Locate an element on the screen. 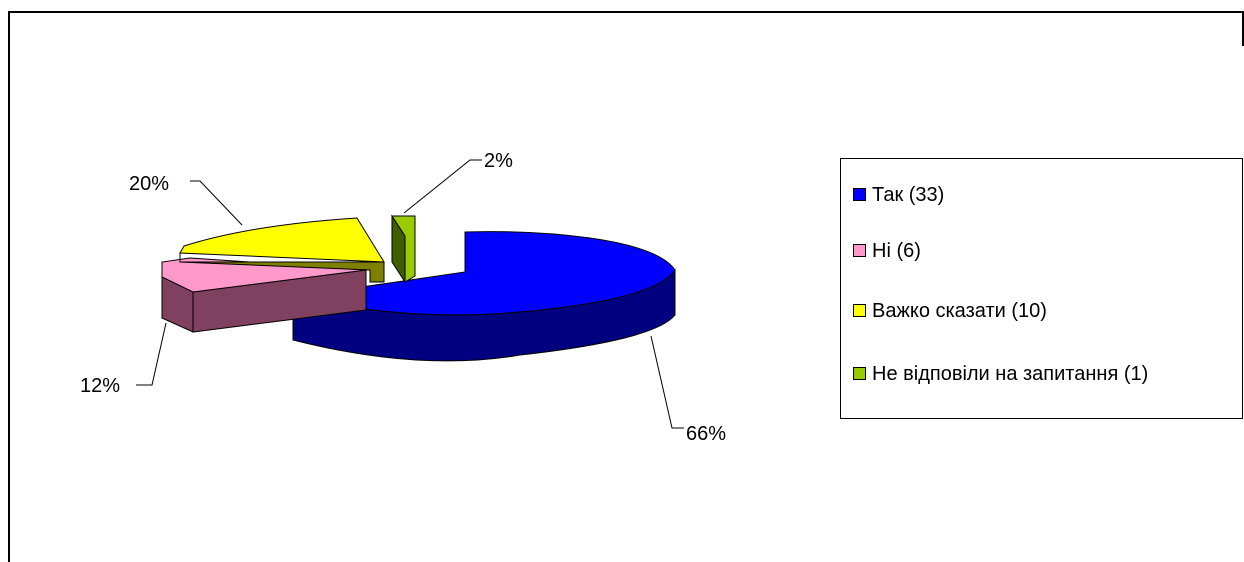 The image size is (1244, 562). legend-label-tak: Так (33) is located at coordinates (908, 195).